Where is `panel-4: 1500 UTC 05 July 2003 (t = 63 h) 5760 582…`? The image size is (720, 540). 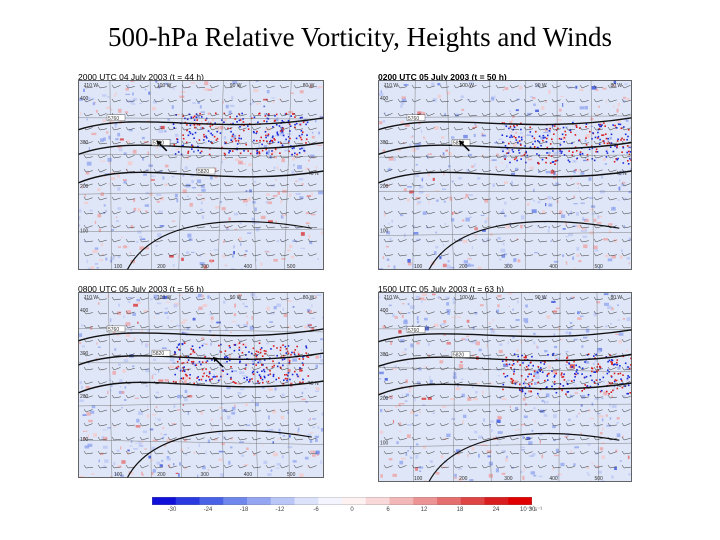
panel-4: 1500 UTC 05 July 2003 (t = 63 h) 5760 582… is located at coordinates (505, 383).